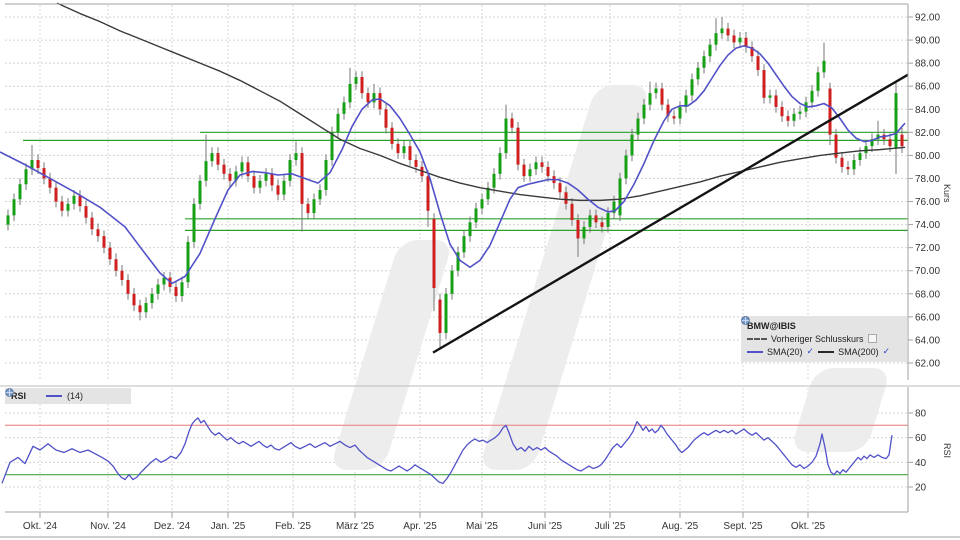 This screenshot has width=960, height=540. Describe the element at coordinates (927, 110) in the screenshot. I see `svg-text: 84.00` at that location.